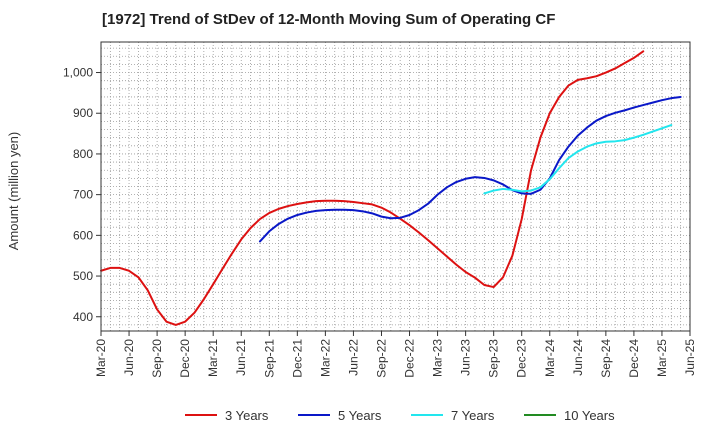 Image resolution: width=720 pixels, height=440 pixels. What do you see at coordinates (381, 358) in the screenshot?
I see `x-tick-label: Sep-22` at bounding box center [381, 358].